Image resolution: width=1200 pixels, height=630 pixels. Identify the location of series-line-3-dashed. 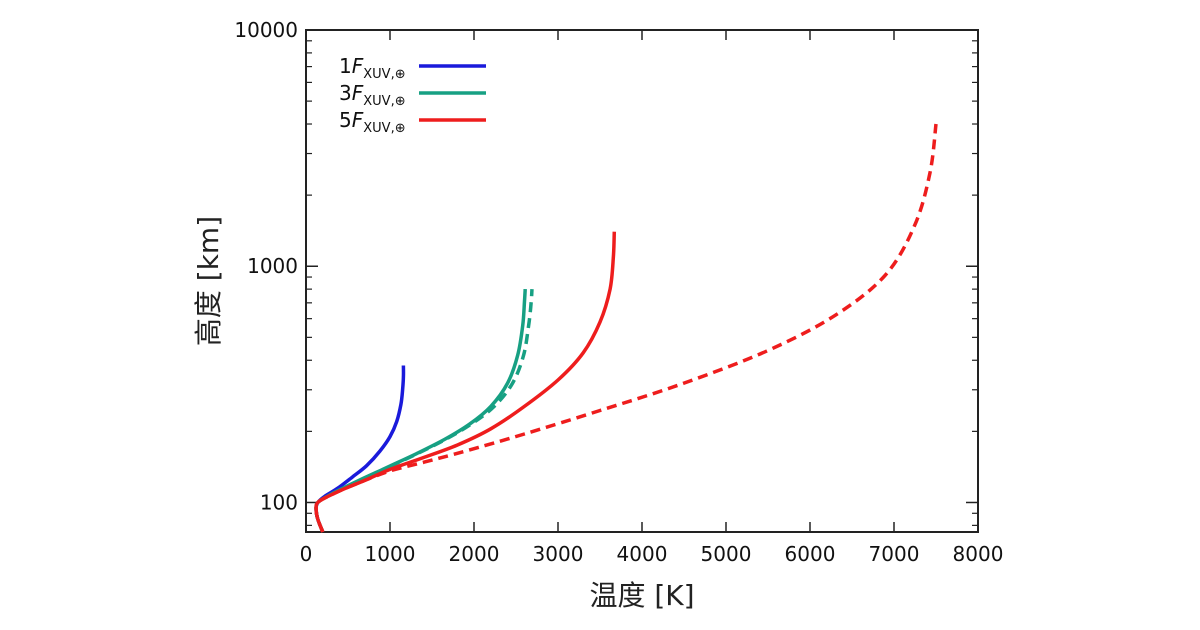
(424, 410).